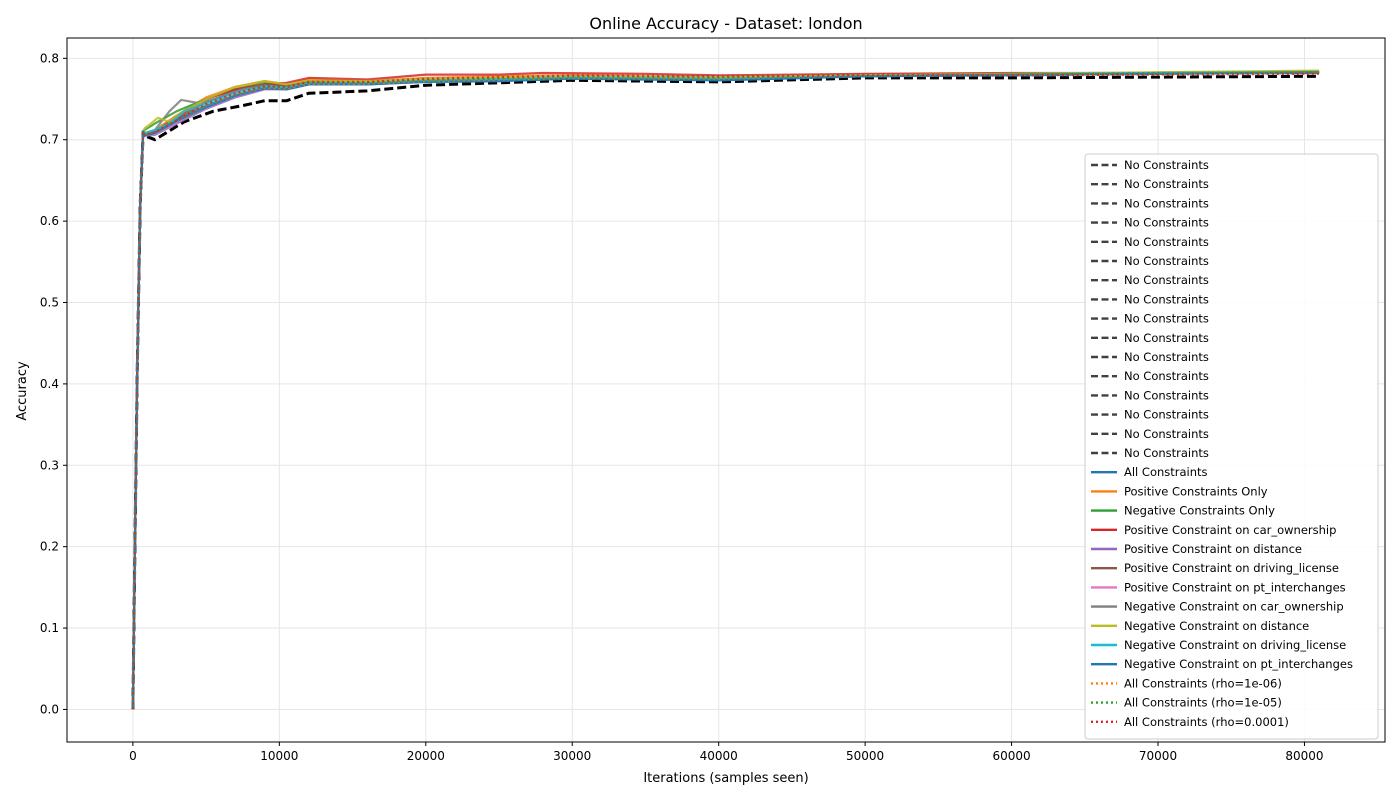 The height and width of the screenshot is (800, 1400). What do you see at coordinates (49, 303) in the screenshot?
I see `y-tick-label: 0.5` at bounding box center [49, 303].